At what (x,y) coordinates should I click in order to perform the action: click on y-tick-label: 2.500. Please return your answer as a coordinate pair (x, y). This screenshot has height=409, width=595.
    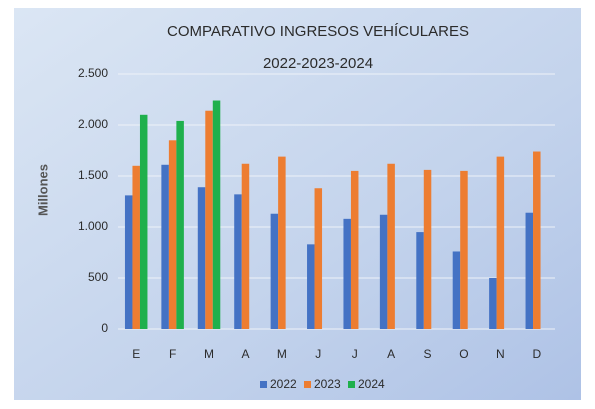
    Looking at the image, I should click on (93, 73).